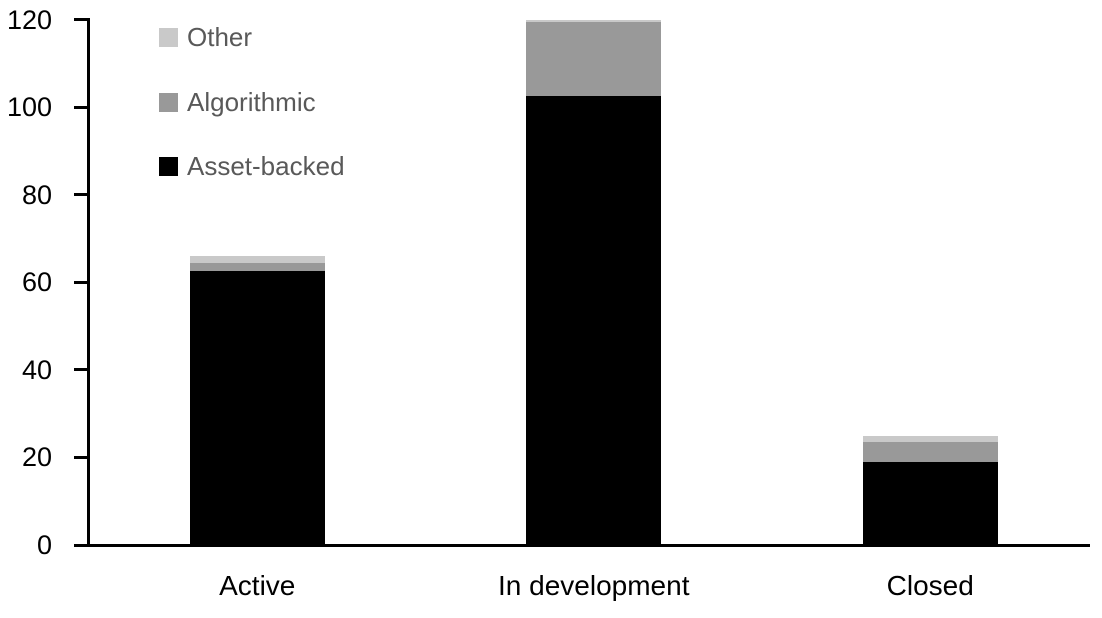 This screenshot has width=1102, height=618. I want to click on y-axis-line, so click(88, 282).